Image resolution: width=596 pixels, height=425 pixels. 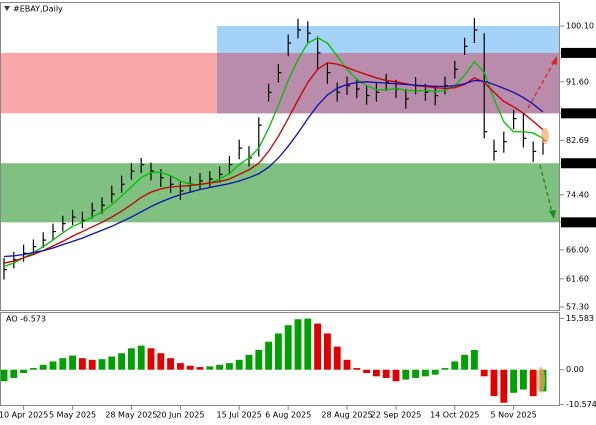 What do you see at coordinates (454, 415) in the screenshot?
I see `x-tick-label: 14 Oct 2025` at bounding box center [454, 415].